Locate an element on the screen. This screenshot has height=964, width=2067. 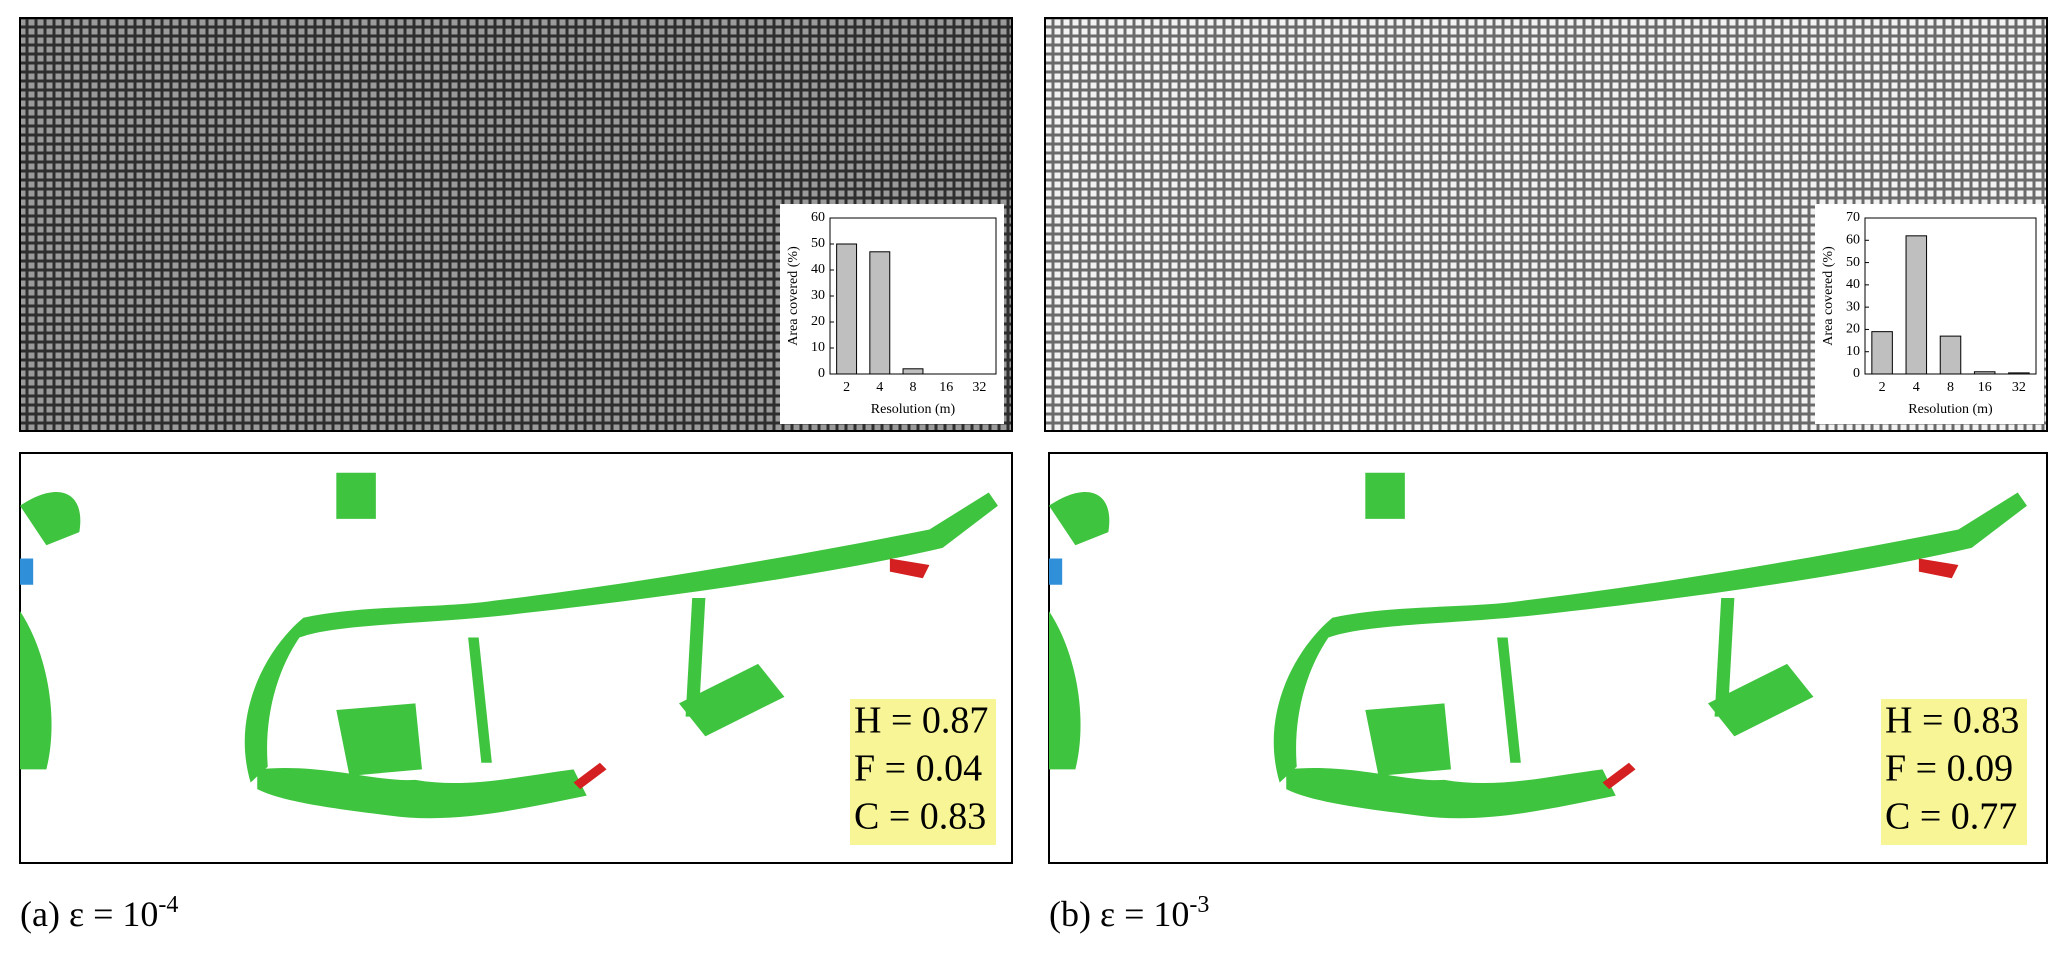
caption: (a) ε = 10-4 is located at coordinates (99, 913).